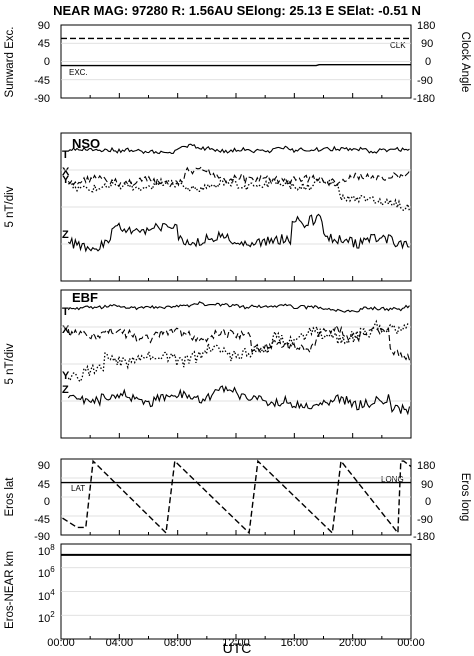 The image size is (474, 656). I want to click on sunward-tick-m45: -45, so click(42, 81).